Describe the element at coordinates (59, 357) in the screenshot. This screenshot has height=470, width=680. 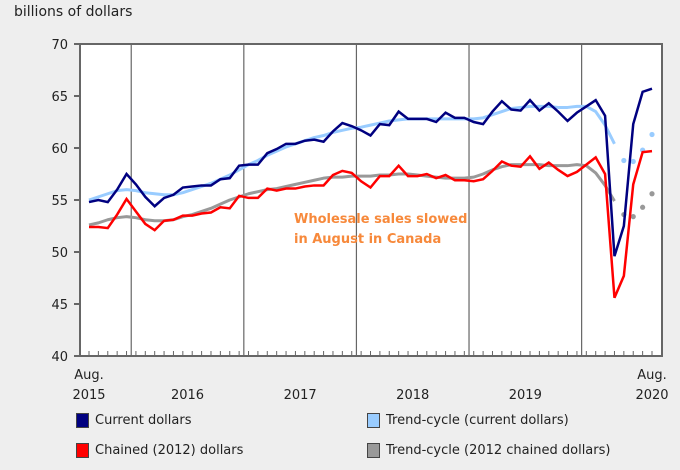
I see `y-tick-label: 40` at that location.